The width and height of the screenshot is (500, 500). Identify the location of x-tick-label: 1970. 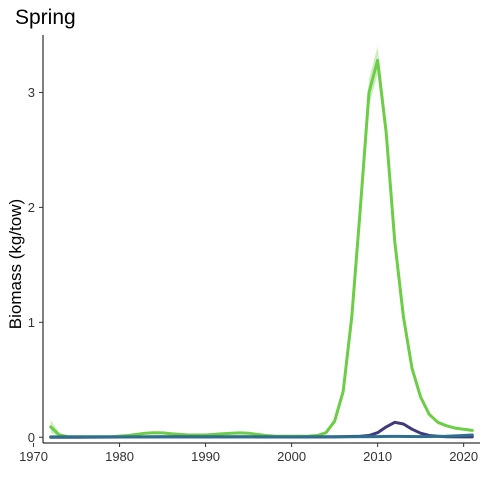
(33, 456).